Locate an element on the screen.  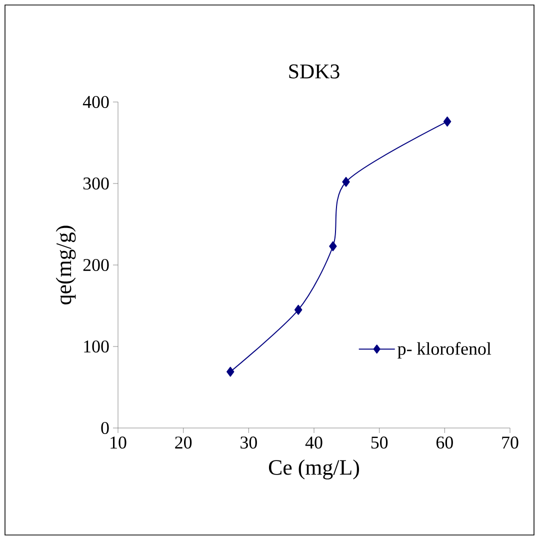
x-tick-label: 70 is located at coordinates (510, 442).